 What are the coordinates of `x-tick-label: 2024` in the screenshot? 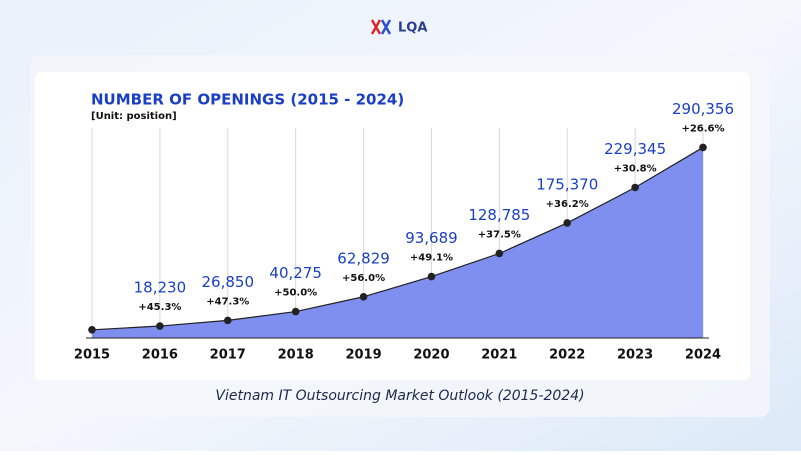 It's located at (703, 355).